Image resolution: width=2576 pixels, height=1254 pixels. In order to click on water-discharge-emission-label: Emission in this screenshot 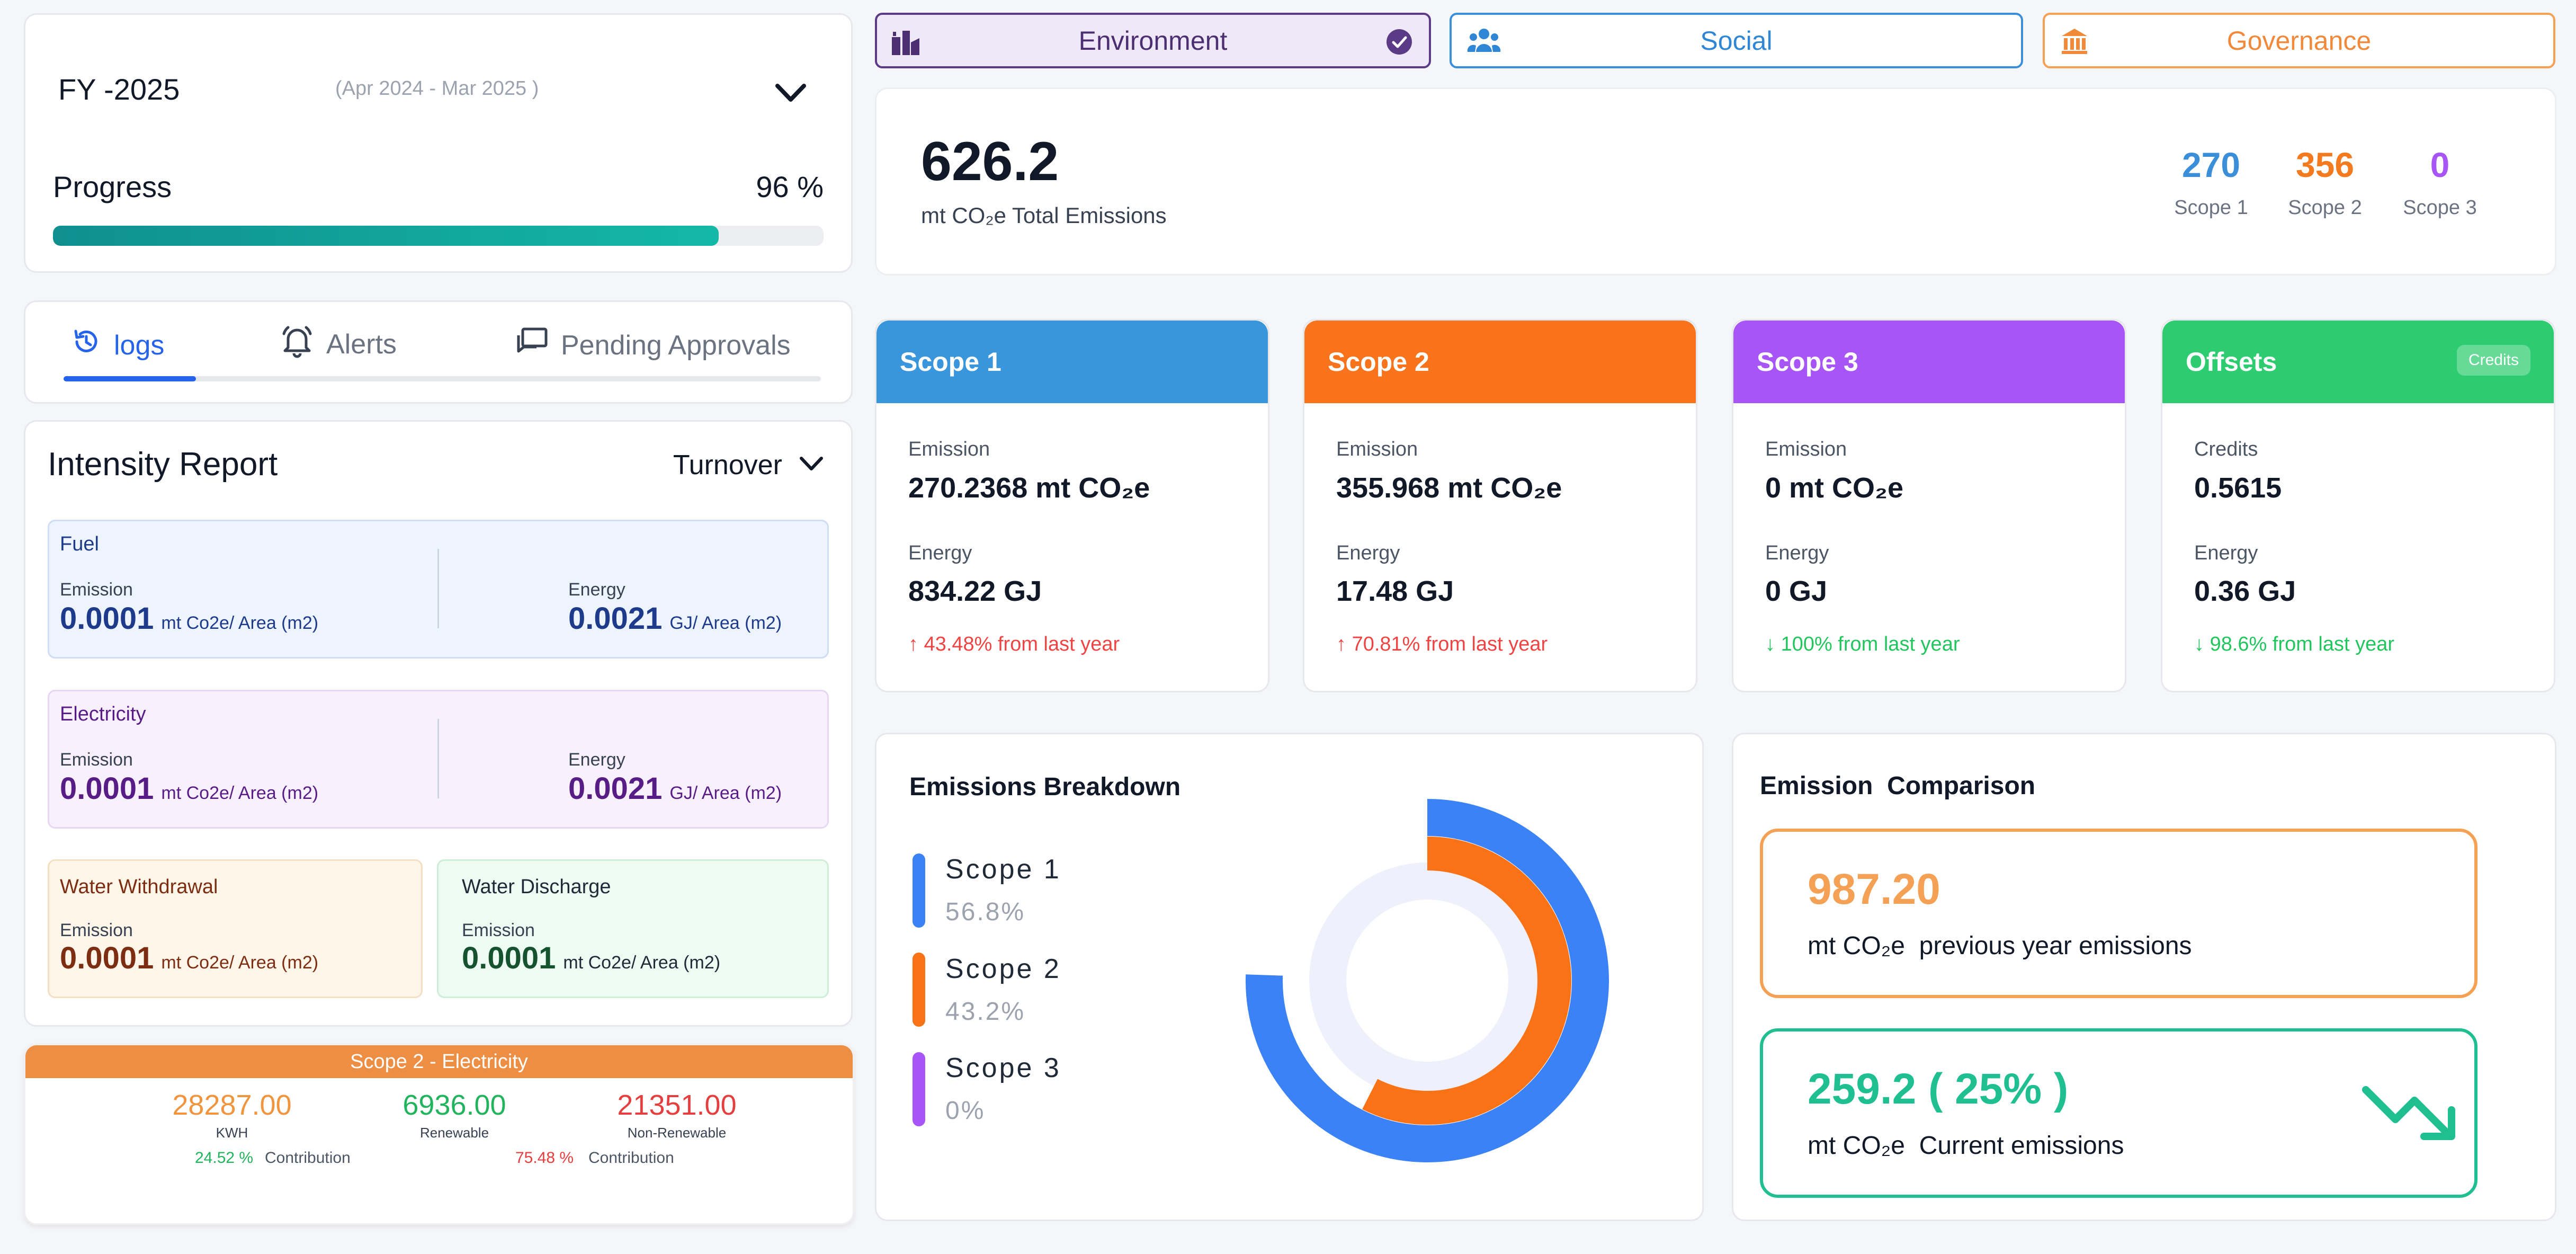, I will do `click(498, 930)`.